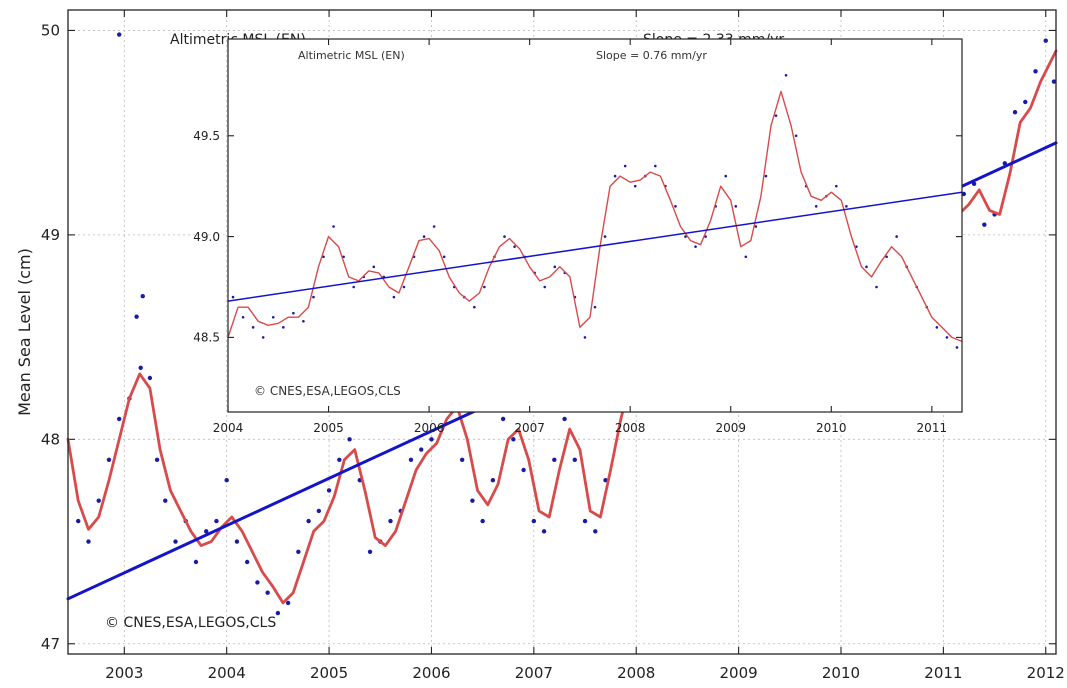 The width and height of the screenshot is (1067, 688). Describe the element at coordinates (636, 673) in the screenshot. I see `main-x-tick-label: 2008` at that location.